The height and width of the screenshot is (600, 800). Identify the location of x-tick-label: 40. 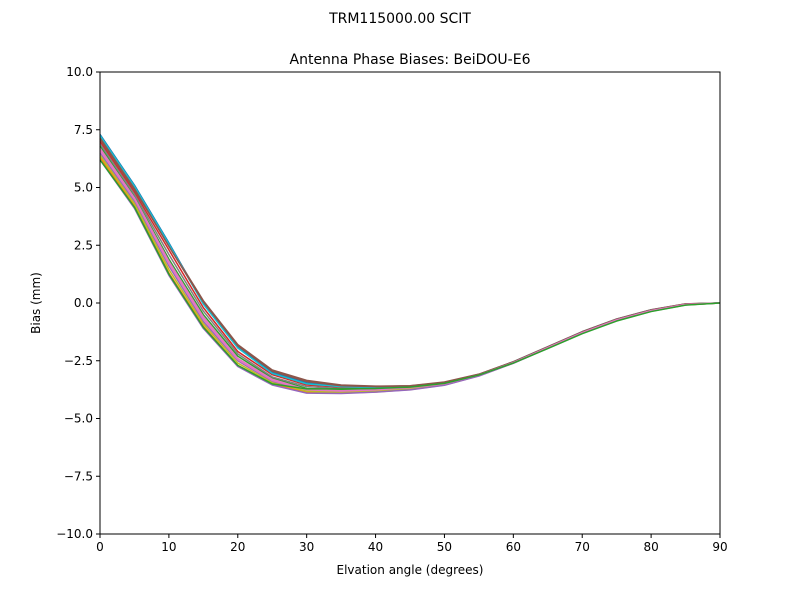
(375, 547).